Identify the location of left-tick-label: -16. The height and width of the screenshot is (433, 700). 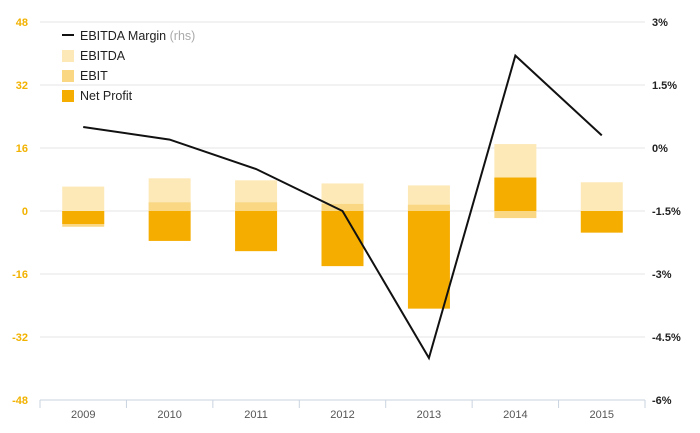
(20, 275).